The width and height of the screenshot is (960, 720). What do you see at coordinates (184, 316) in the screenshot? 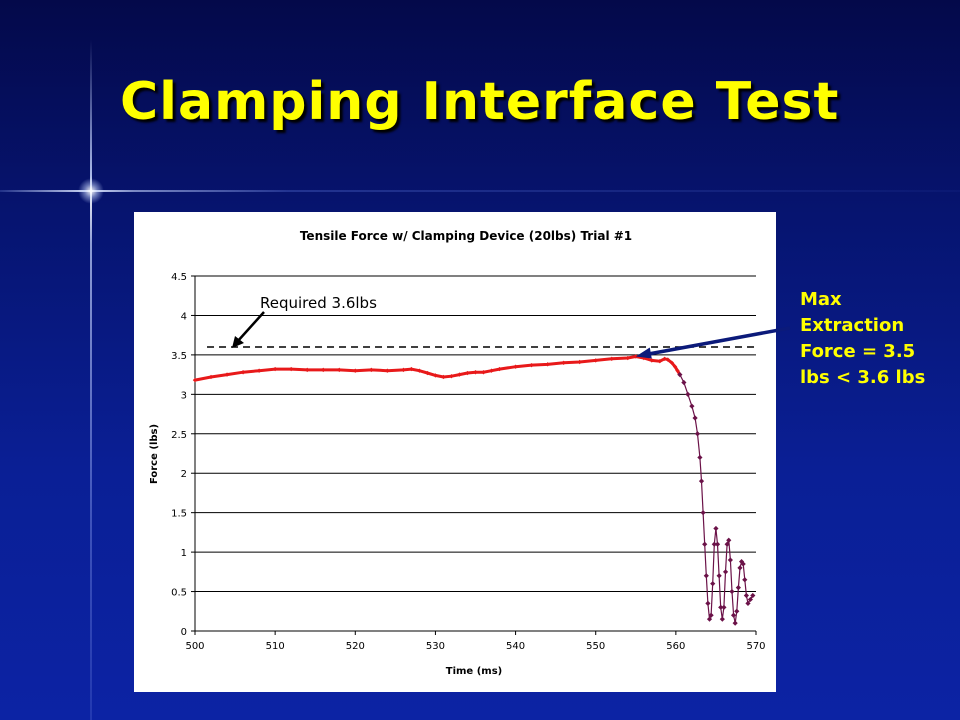
I see `y-tick-label: 4` at bounding box center [184, 316].